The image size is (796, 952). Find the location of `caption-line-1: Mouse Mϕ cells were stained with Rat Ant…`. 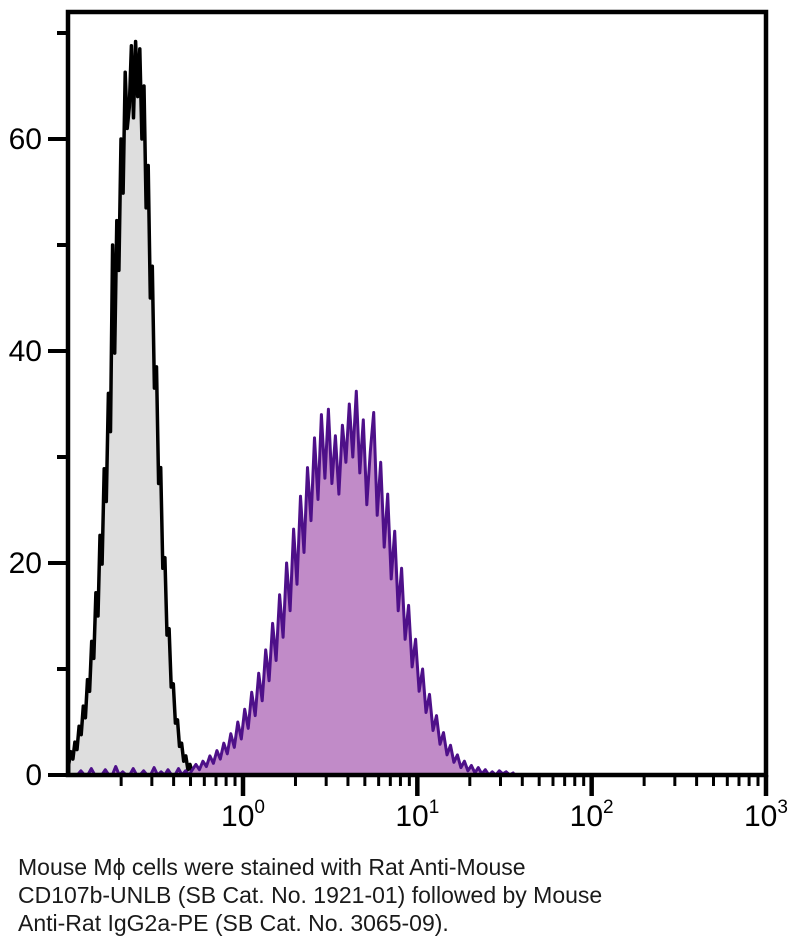

caption-line-1: Mouse Mϕ cells were stained with Rat Ant… is located at coordinates (272, 867).